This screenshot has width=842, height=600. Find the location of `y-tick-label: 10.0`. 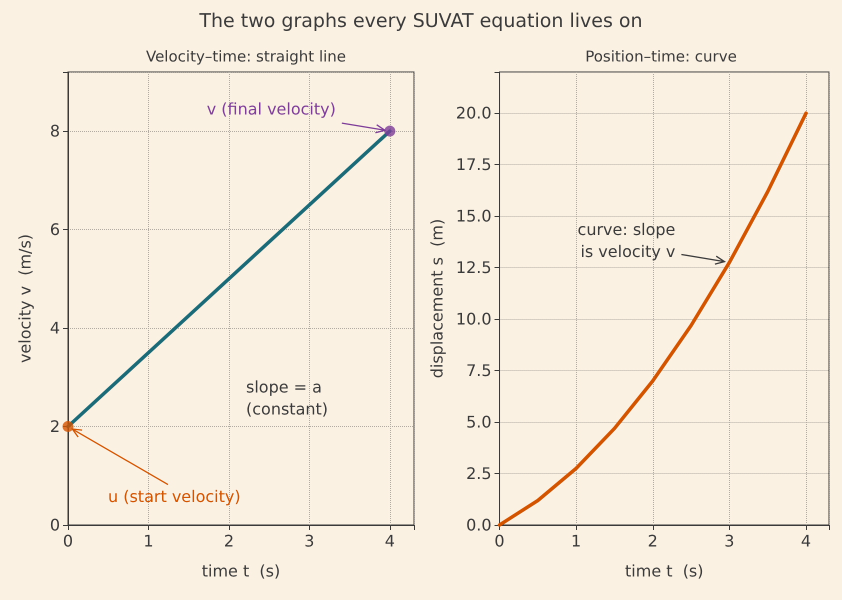

y-tick-label: 10.0 is located at coordinates (474, 319).